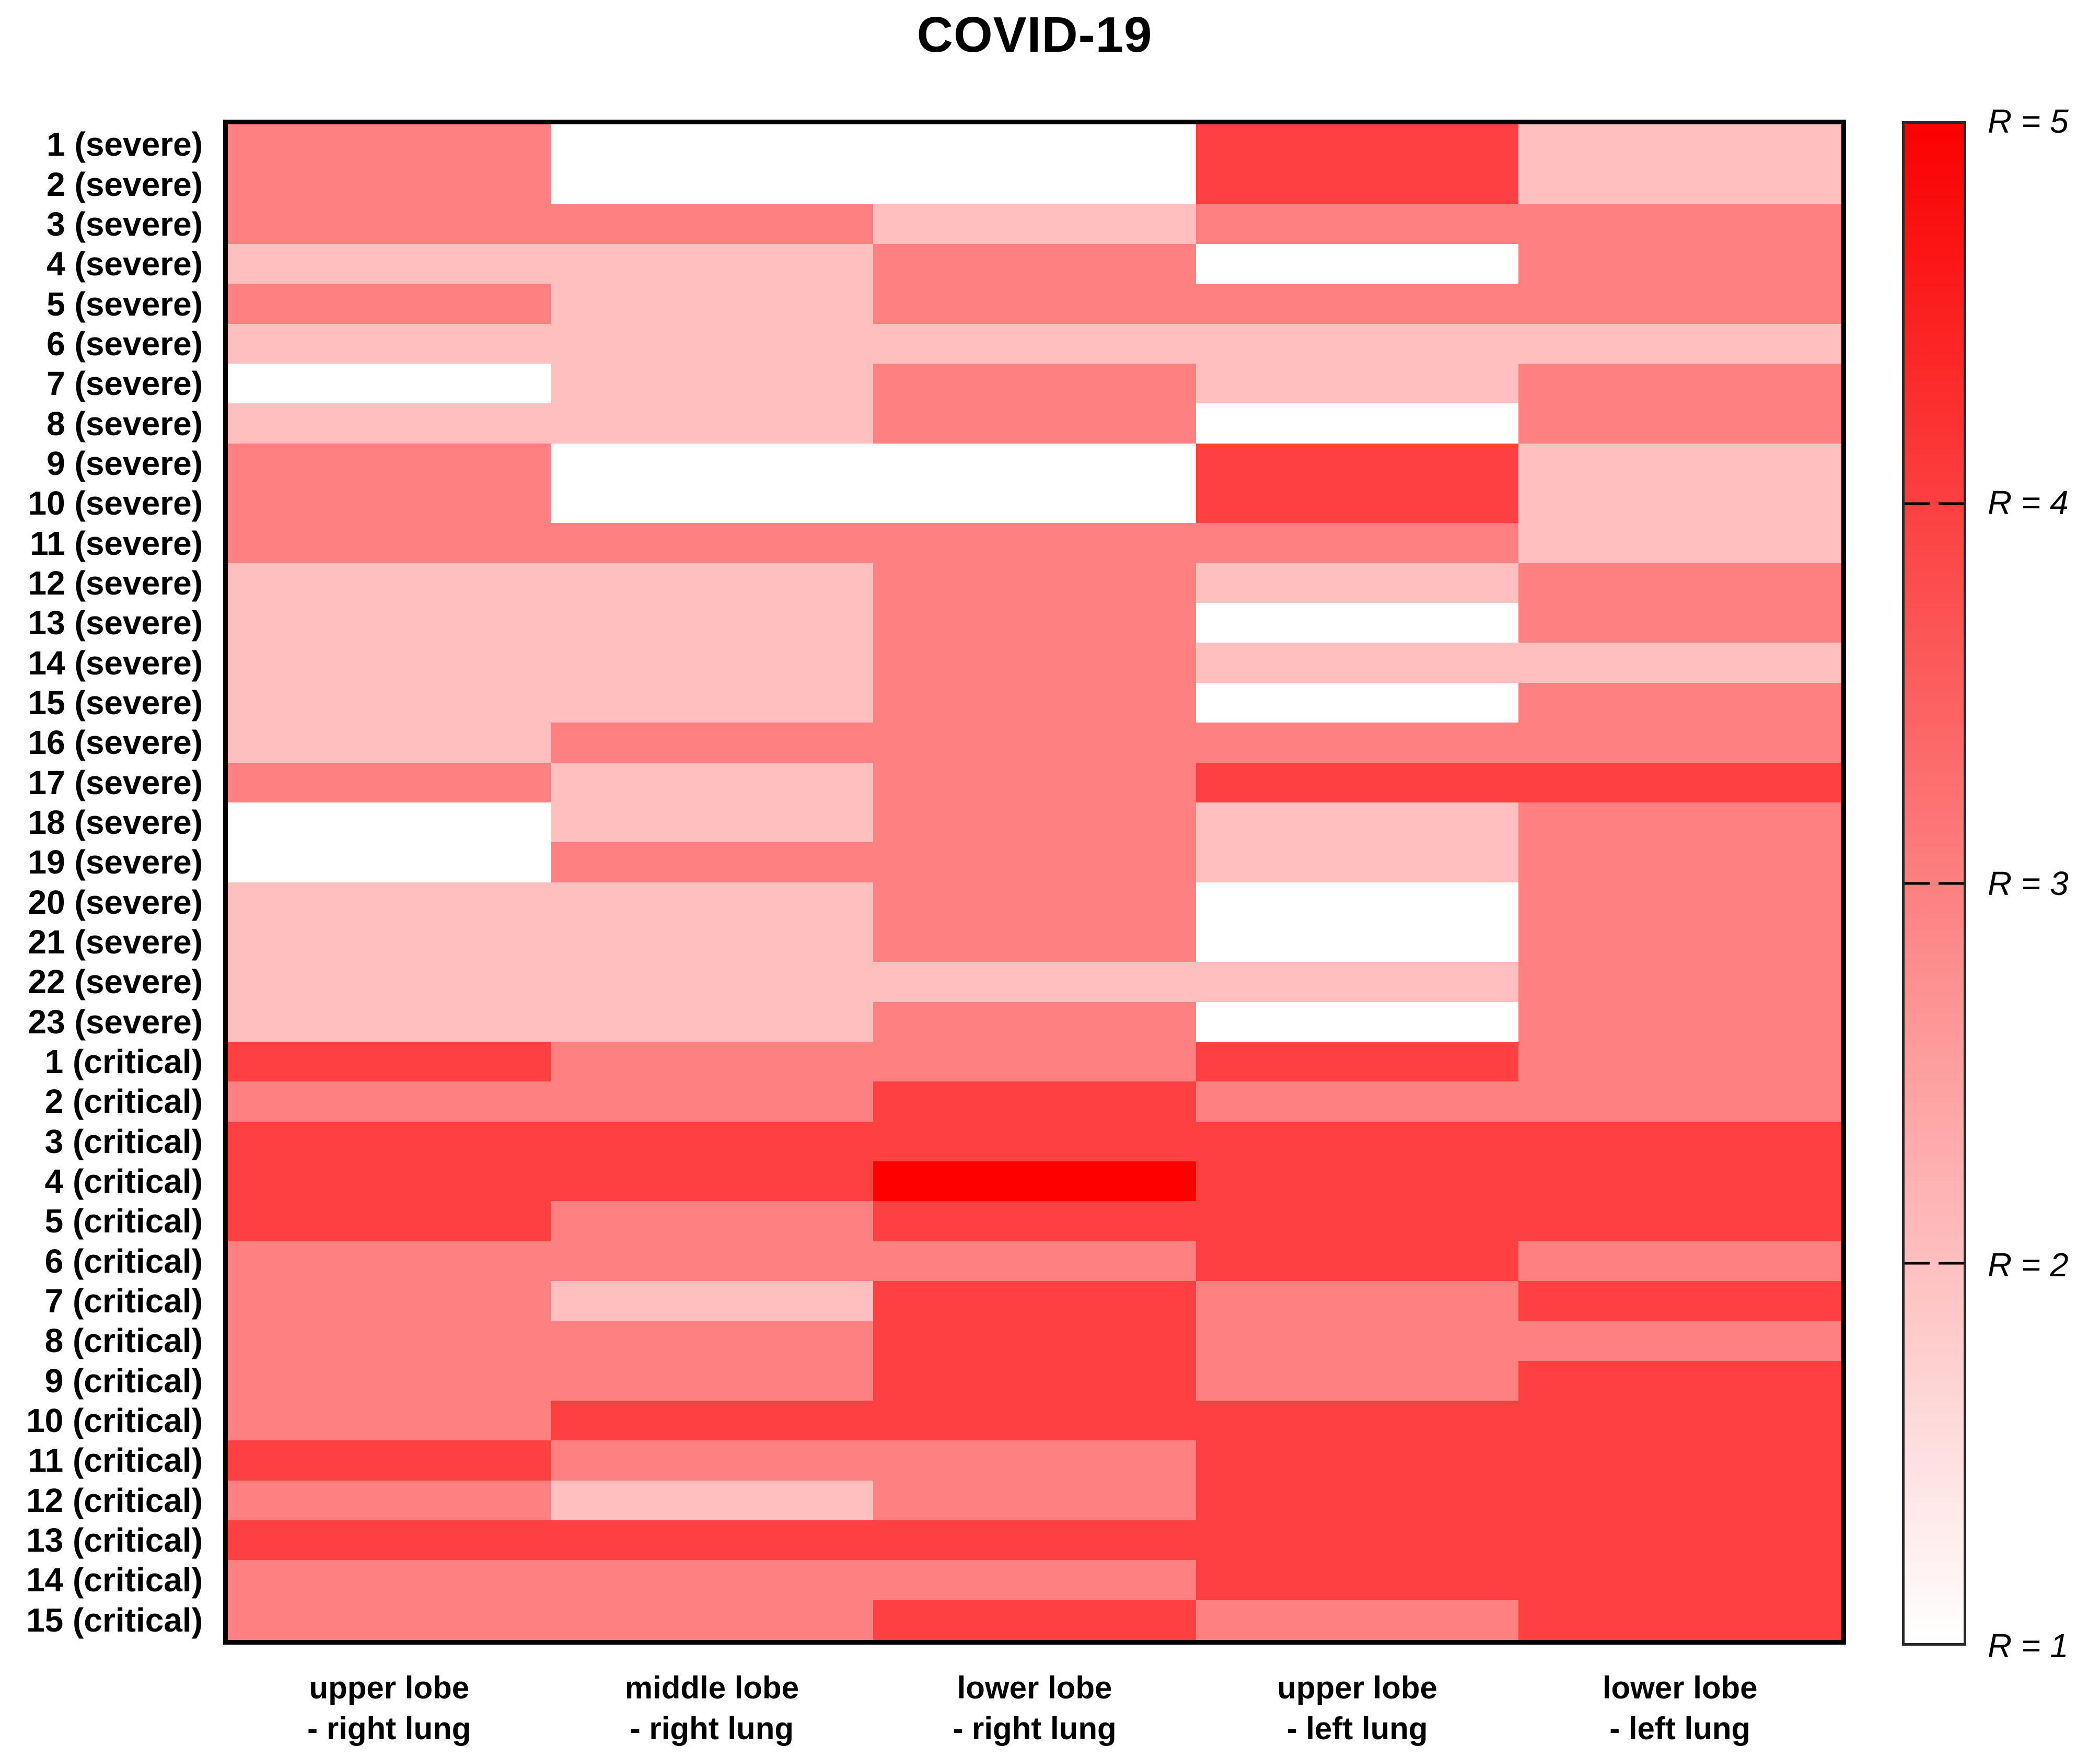 The width and height of the screenshot is (2100, 1758). I want to click on row-label: 13 (severe), so click(116, 623).